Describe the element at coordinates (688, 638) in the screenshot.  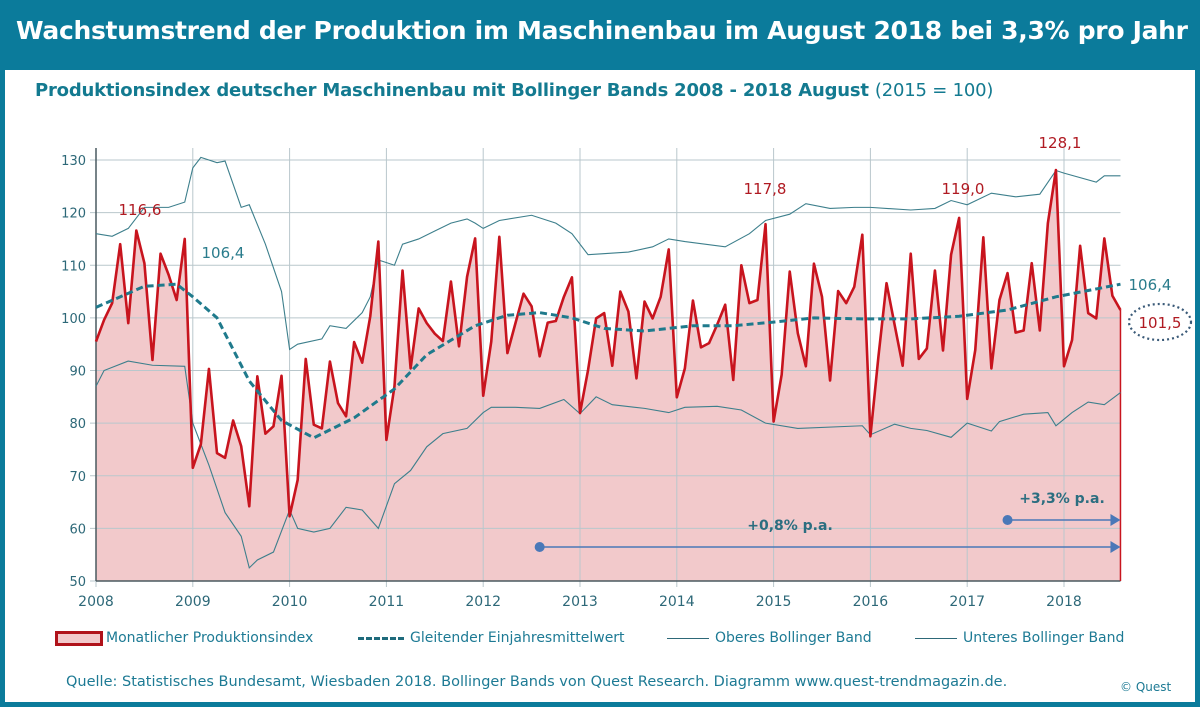
I see `legend-swatch-upper-band` at that location.